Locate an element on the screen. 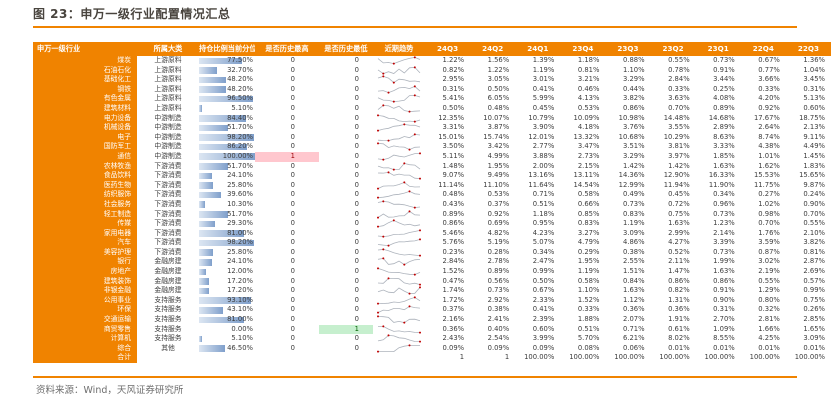 This screenshot has height=400, width=831. header-category: 所属大类 is located at coordinates (168, 48).